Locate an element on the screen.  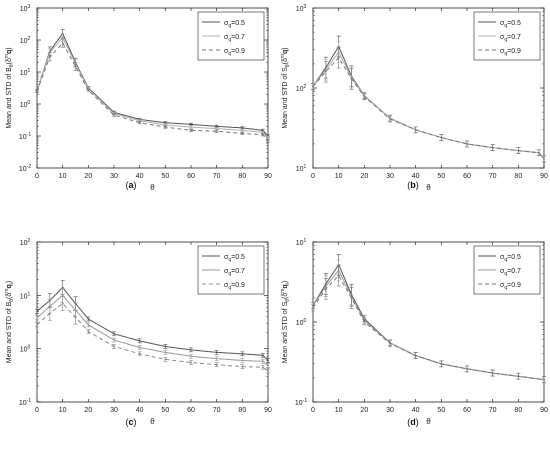
legend-label-2: σq=0.7 is located at coordinates (234, 272).